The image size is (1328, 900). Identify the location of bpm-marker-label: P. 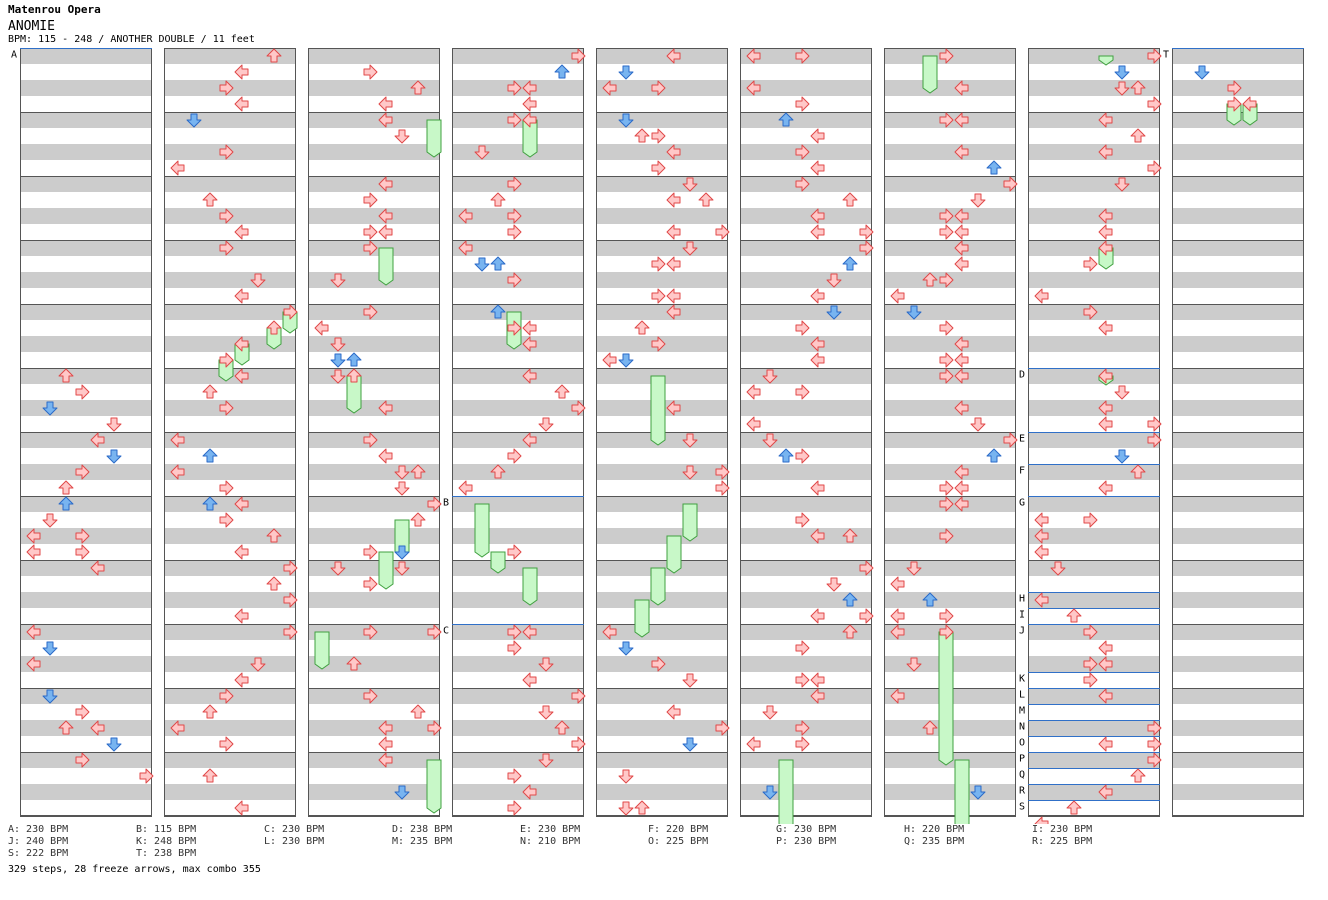
(1022, 759).